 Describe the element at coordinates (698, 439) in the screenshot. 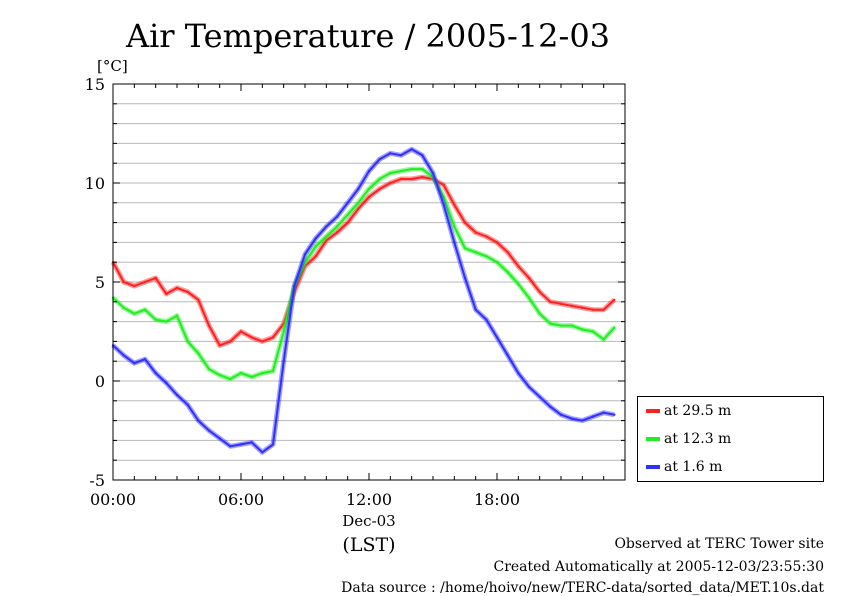

I see `legend-label-12-3m: at 12.3 m` at that location.